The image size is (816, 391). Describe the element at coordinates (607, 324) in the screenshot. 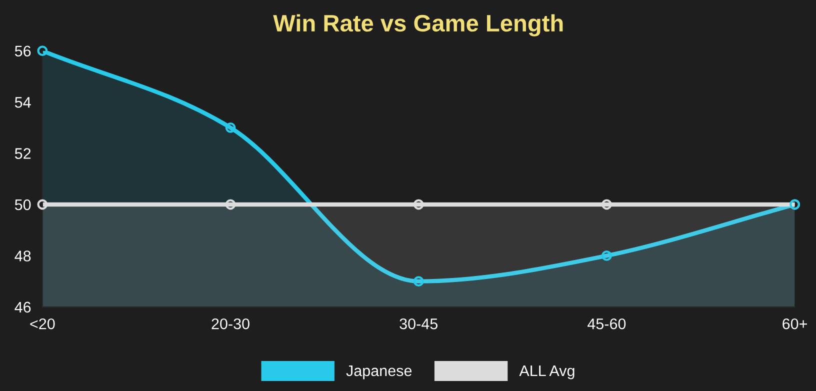

I see `x-tick-label: 45-60` at that location.